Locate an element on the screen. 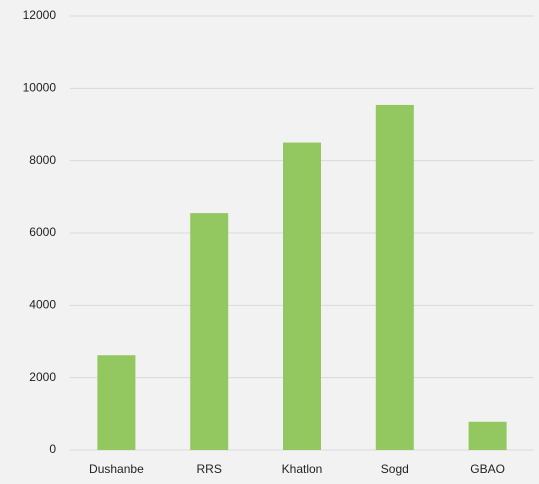 This screenshot has height=484, width=539. y-tick-label: 4000 is located at coordinates (42, 305).